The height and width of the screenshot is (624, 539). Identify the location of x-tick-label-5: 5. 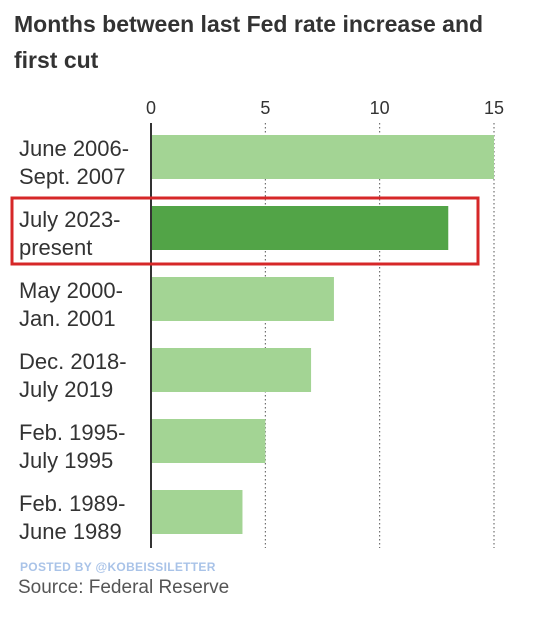
(265, 108).